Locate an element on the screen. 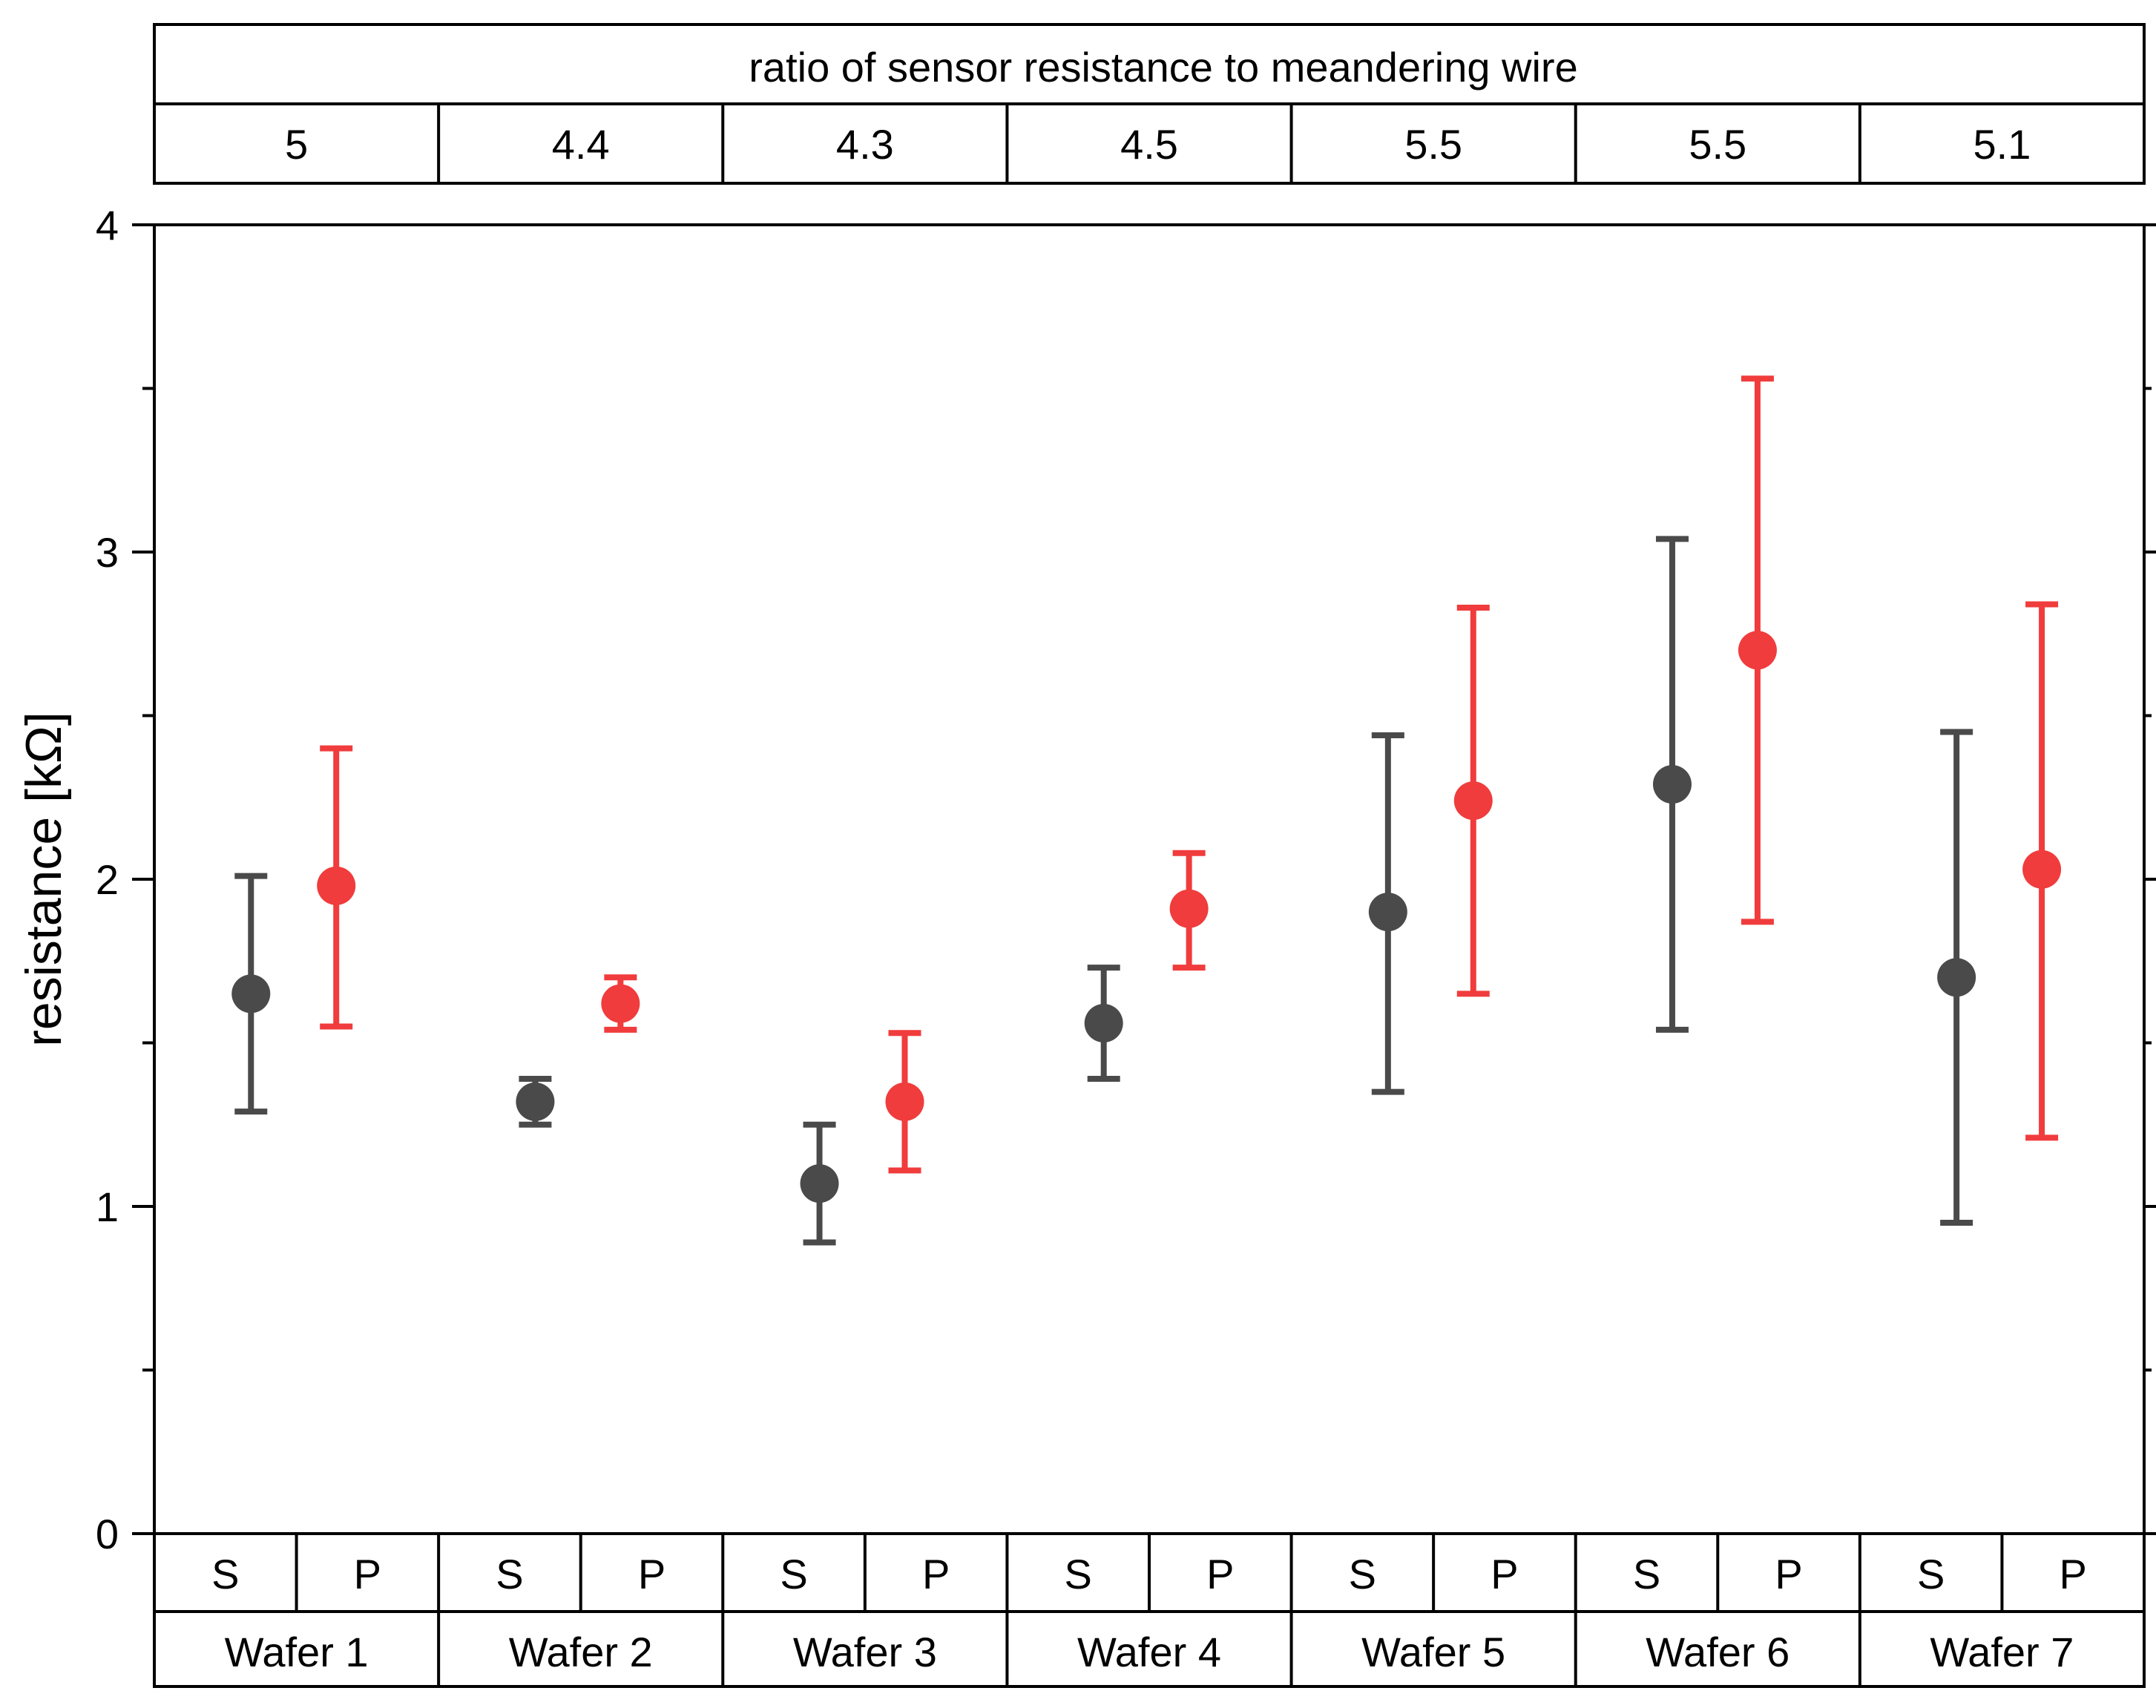 The image size is (2156, 1708). ratio-value: 5 is located at coordinates (296, 144).